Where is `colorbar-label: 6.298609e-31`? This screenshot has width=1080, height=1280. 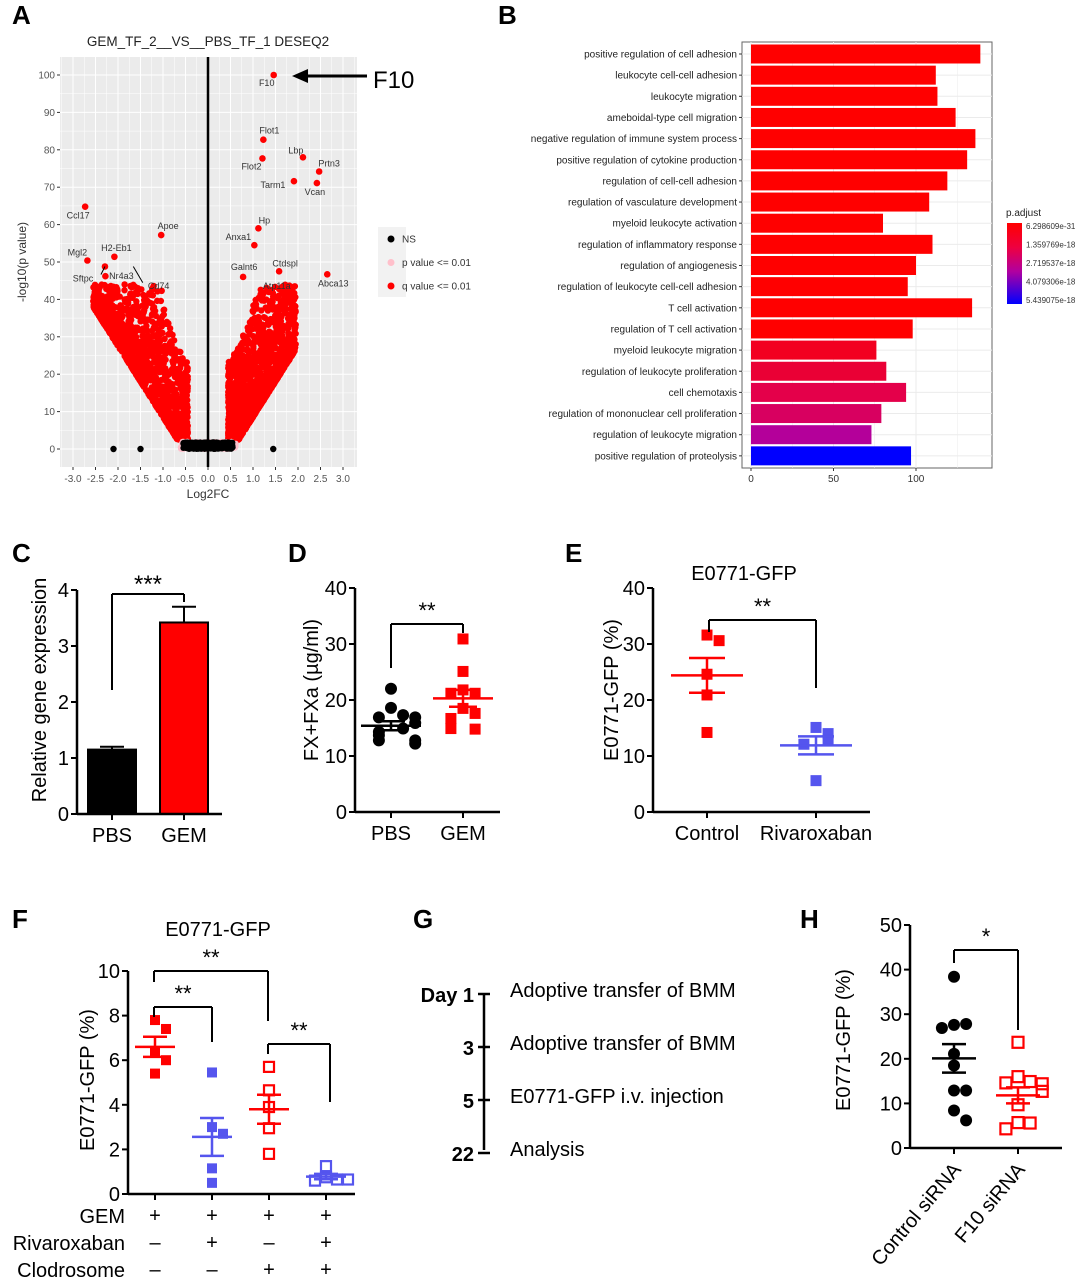
colorbar-label: 6.298609e-31 is located at coordinates (1051, 226).